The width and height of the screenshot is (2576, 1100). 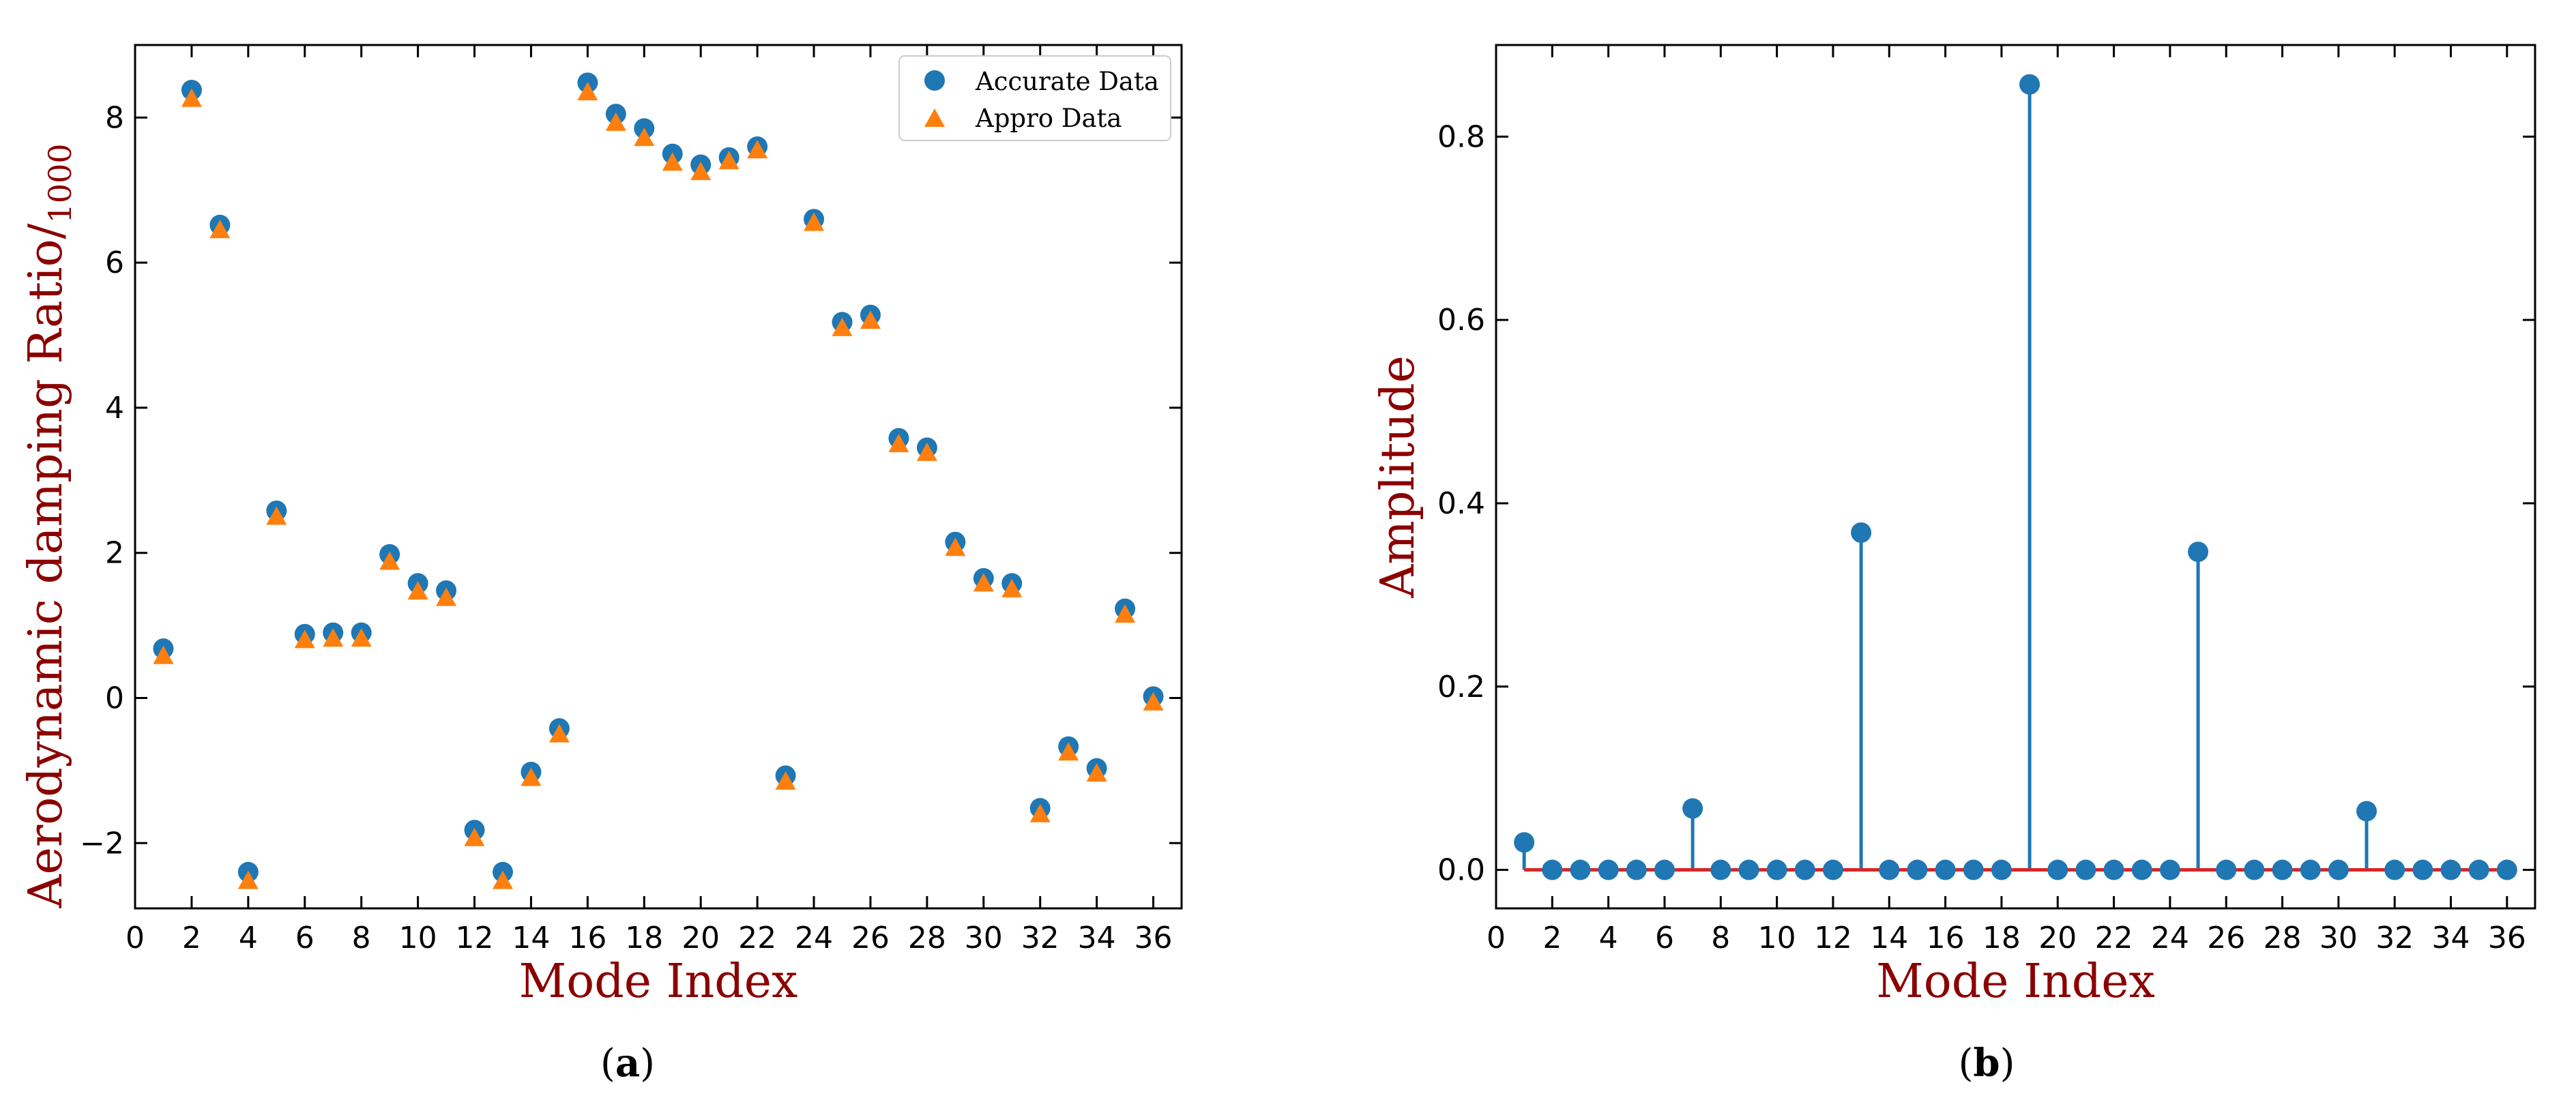 I want to click on chart-b-xtick-label: 20, so click(x=2057, y=938).